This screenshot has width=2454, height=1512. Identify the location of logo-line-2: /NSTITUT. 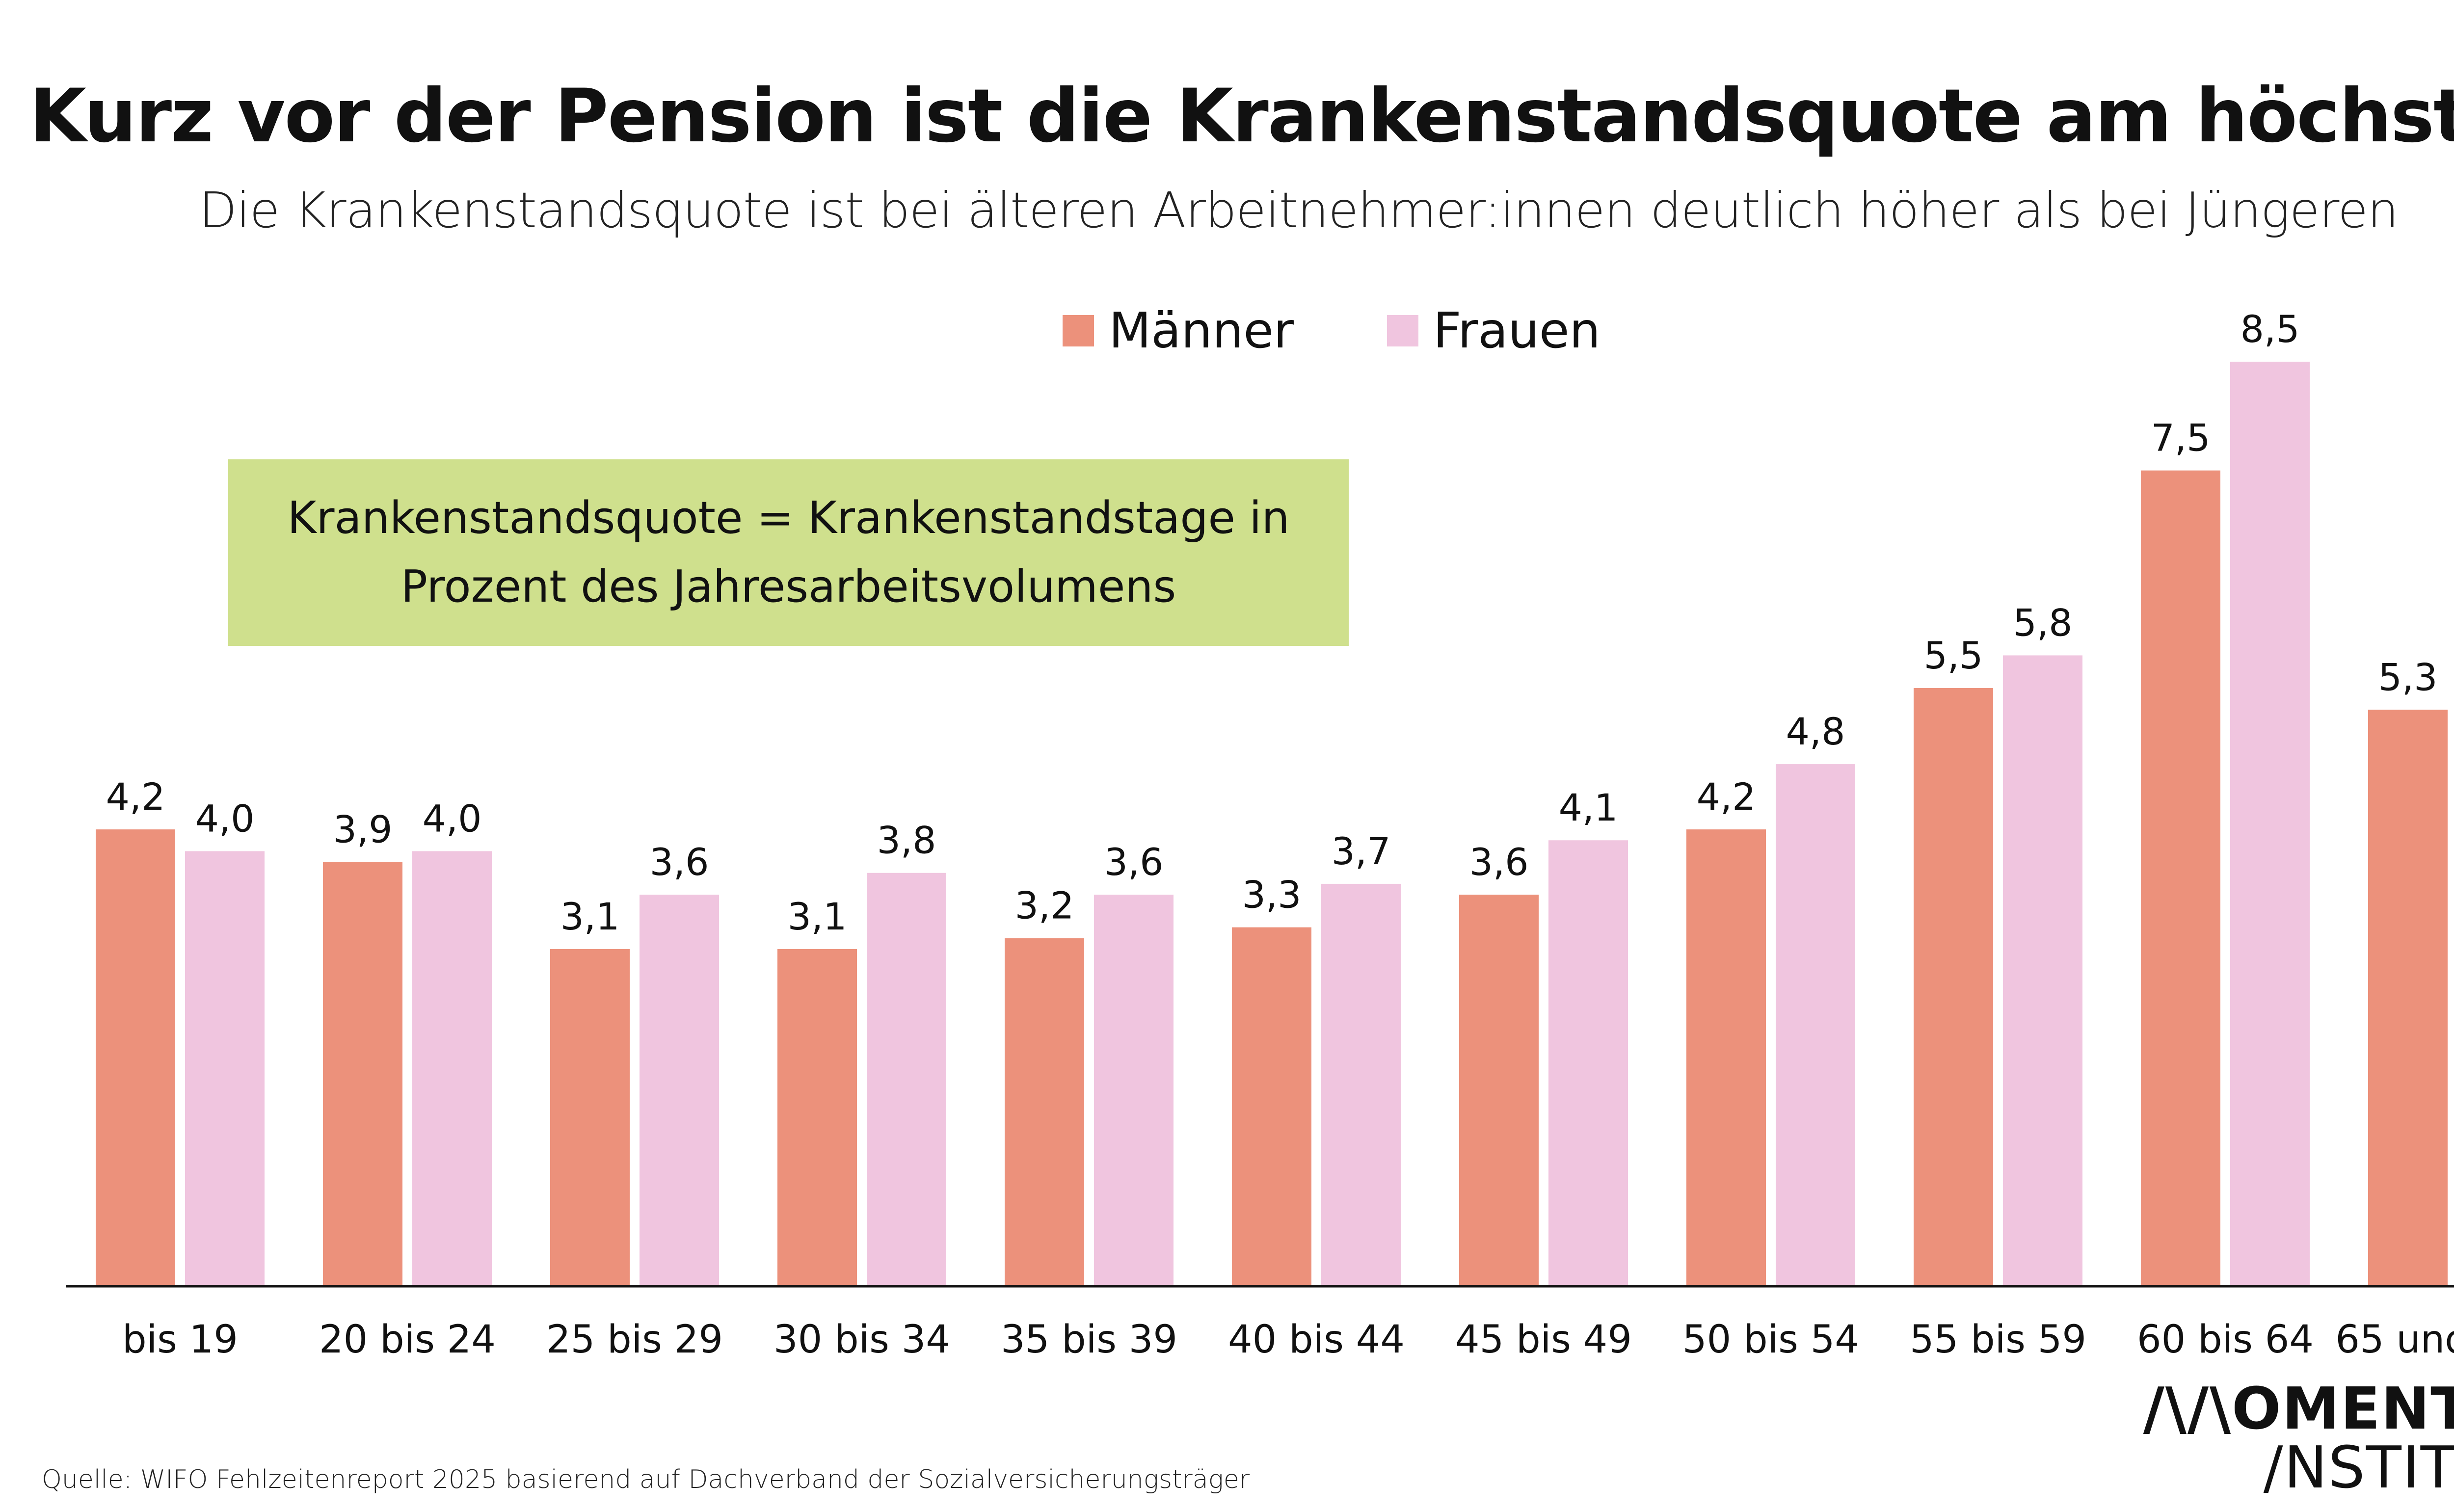
(2358, 1467).